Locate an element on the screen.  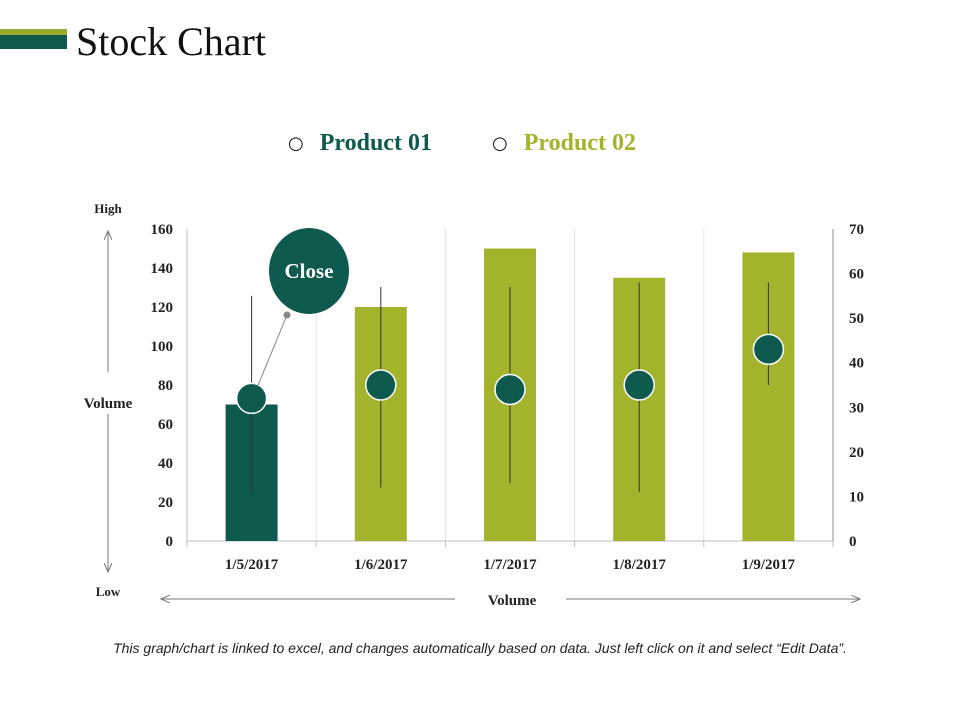
y2-tick-label: 40 is located at coordinates (856, 364).